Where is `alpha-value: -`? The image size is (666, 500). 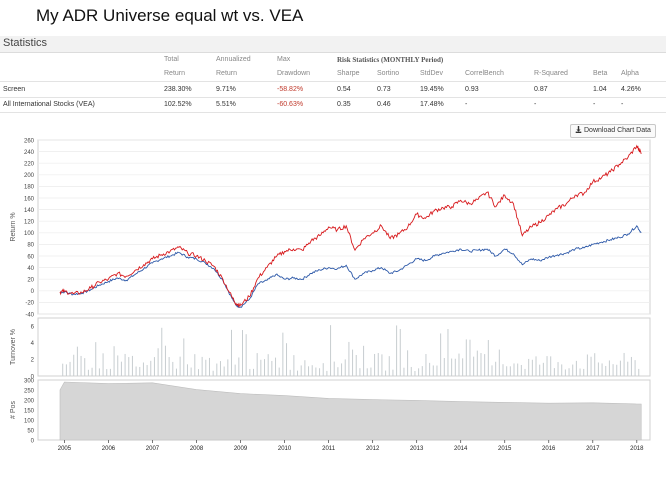
alpha-value: - is located at coordinates (622, 104).